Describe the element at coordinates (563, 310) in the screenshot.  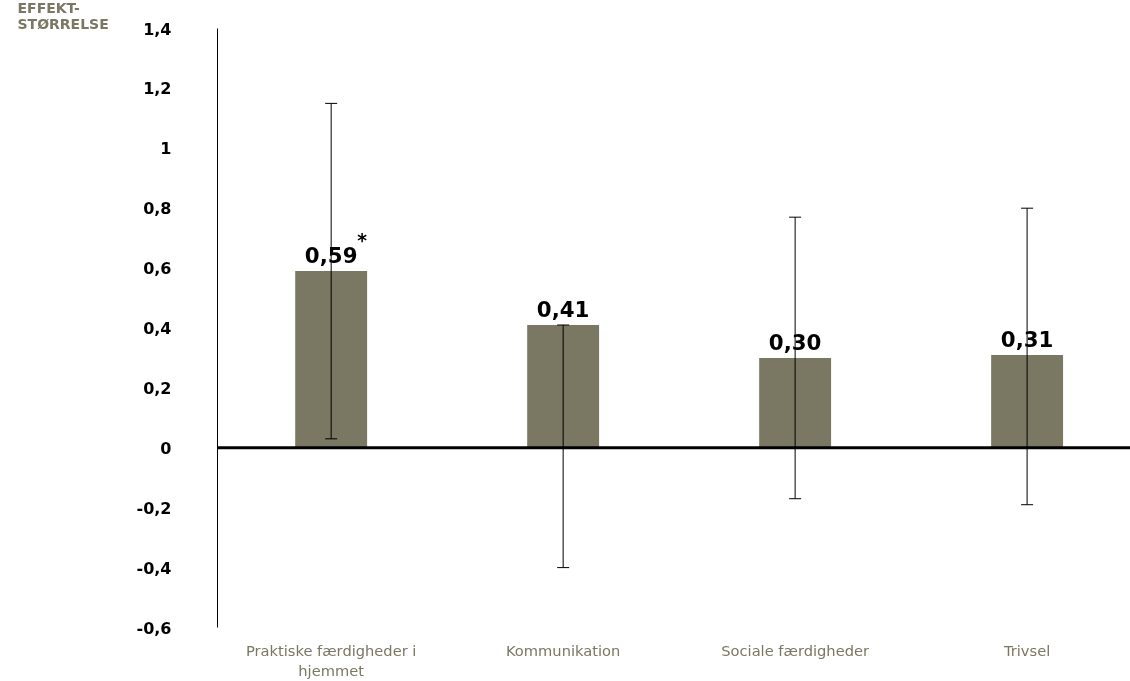
I see `data-label: 0,41` at that location.